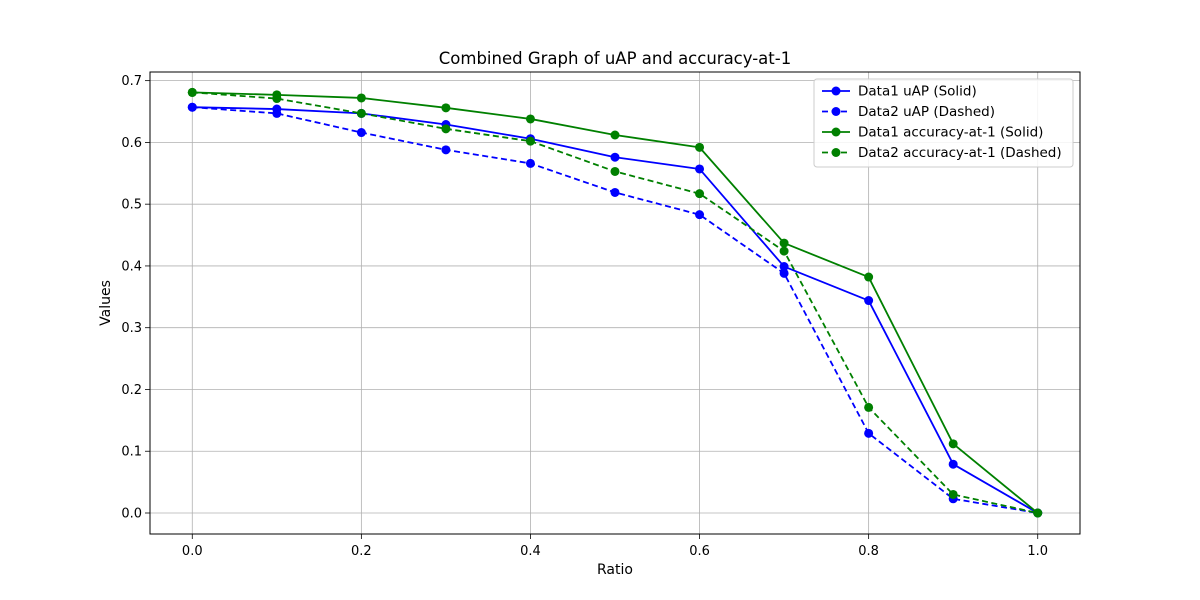 This screenshot has height=600, width=1200. I want to click on legend-item: Data2 uAP (Dashed), so click(908, 112).